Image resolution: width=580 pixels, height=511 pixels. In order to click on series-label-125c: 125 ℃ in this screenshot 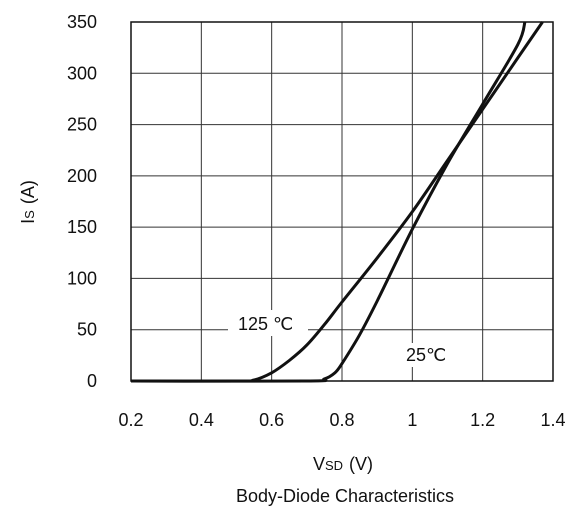, I will do `click(265, 324)`.